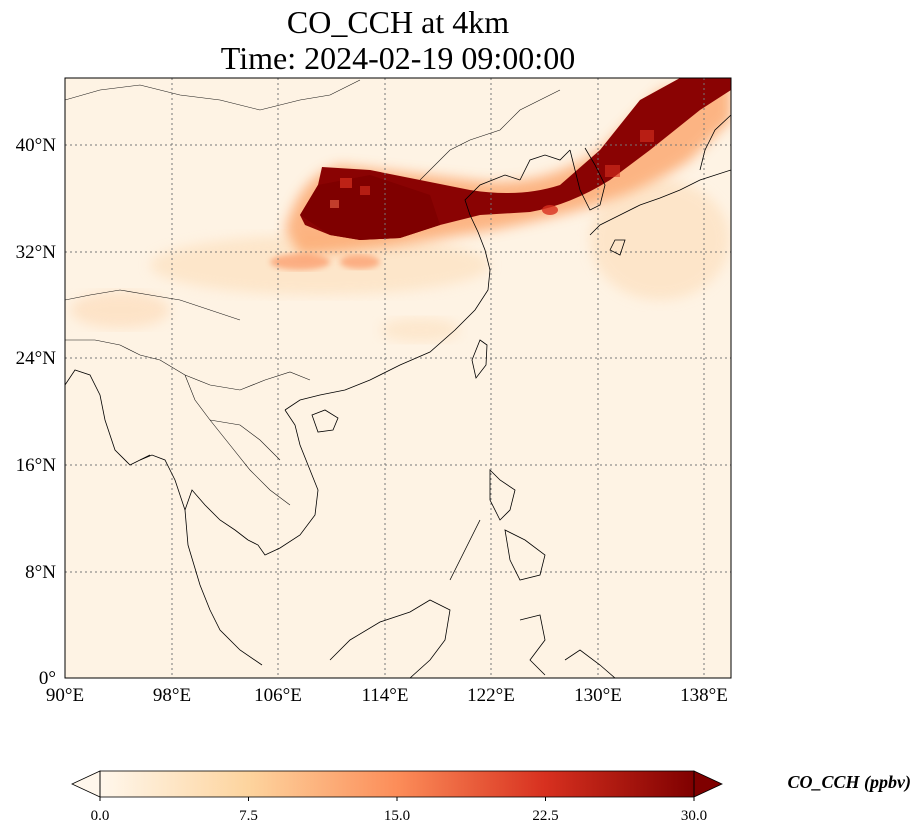 The height and width of the screenshot is (836, 921). I want to click on lat-tick-label: 40°N, so click(36, 145).